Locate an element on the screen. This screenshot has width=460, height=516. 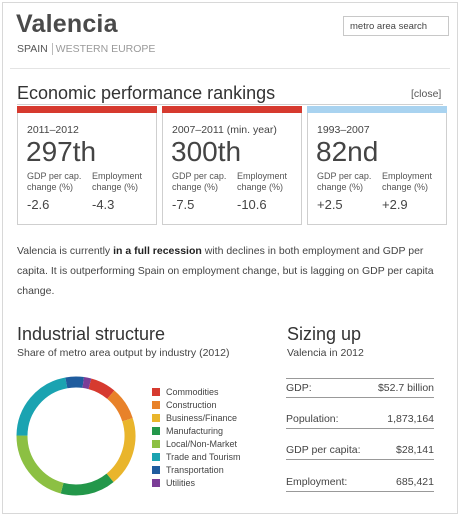
stat-label: Population: is located at coordinates (312, 419).